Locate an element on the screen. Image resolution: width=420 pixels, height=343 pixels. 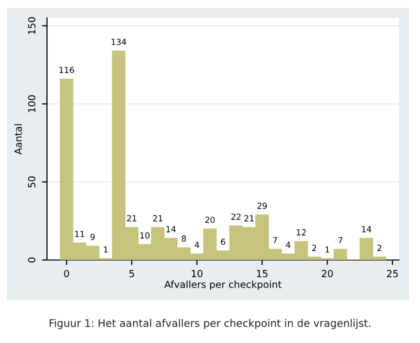
data-label: 134 is located at coordinates (119, 42).